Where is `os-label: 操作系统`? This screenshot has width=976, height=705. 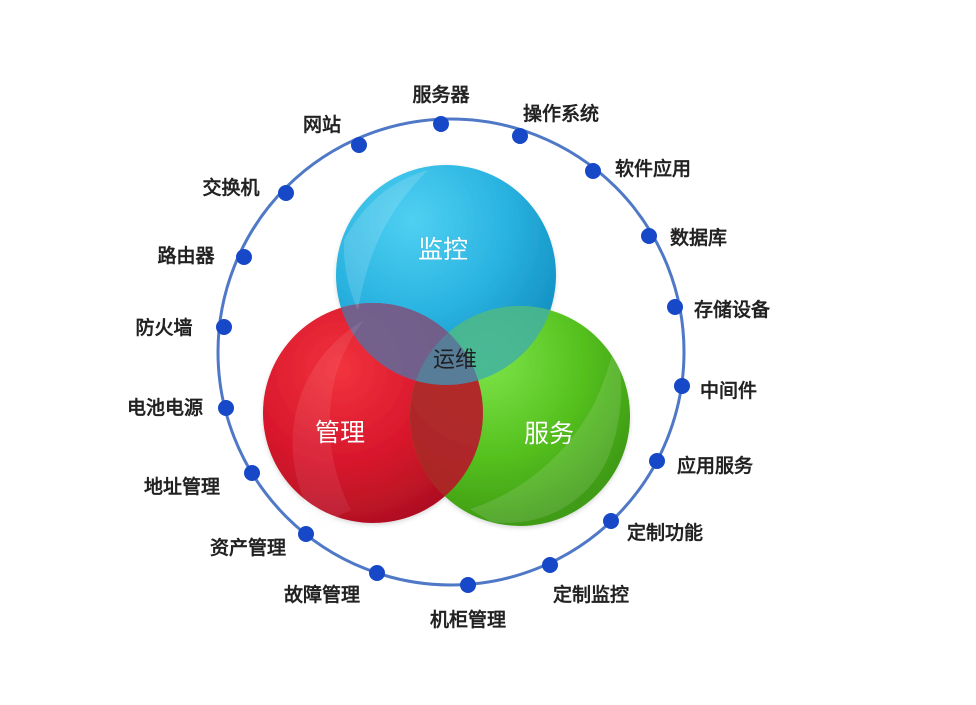
os-label: 操作系统 is located at coordinates (561, 113).